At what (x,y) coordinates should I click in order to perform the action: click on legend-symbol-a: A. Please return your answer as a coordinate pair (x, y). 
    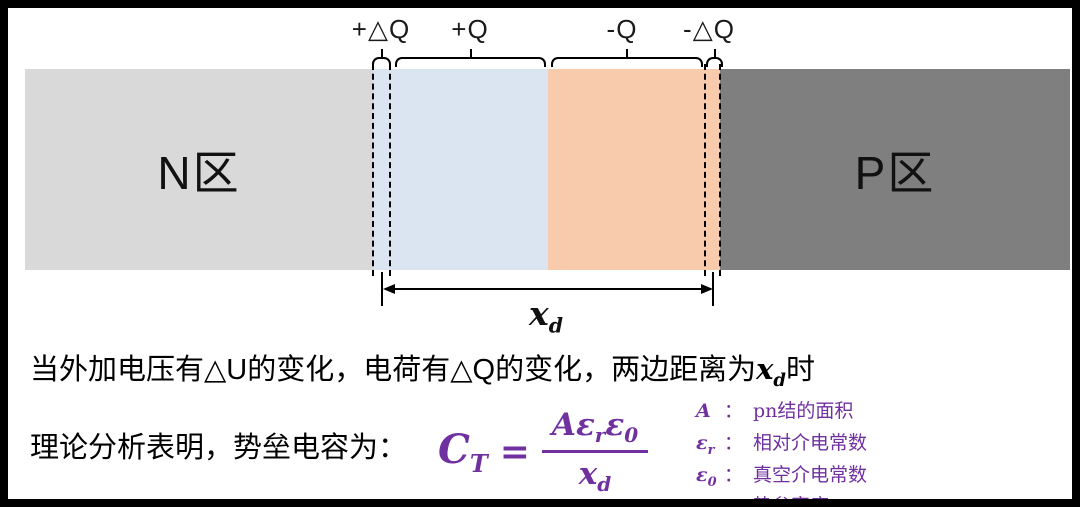
    Looking at the image, I should click on (710, 415).